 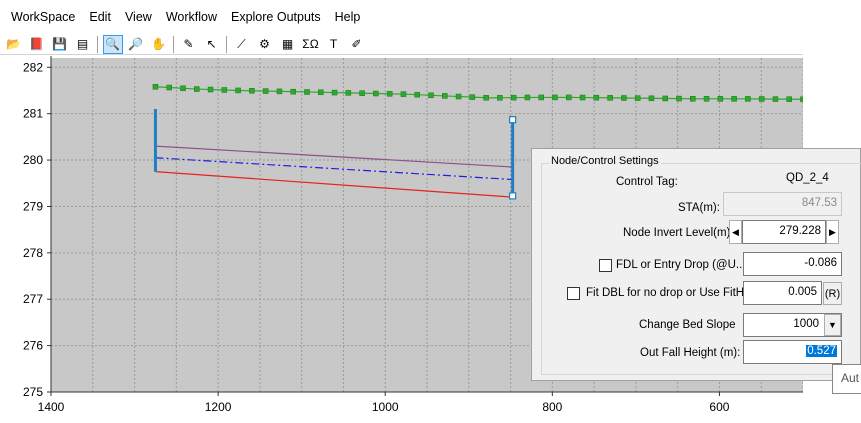 I want to click on fdl-checkbox, so click(x=605, y=265).